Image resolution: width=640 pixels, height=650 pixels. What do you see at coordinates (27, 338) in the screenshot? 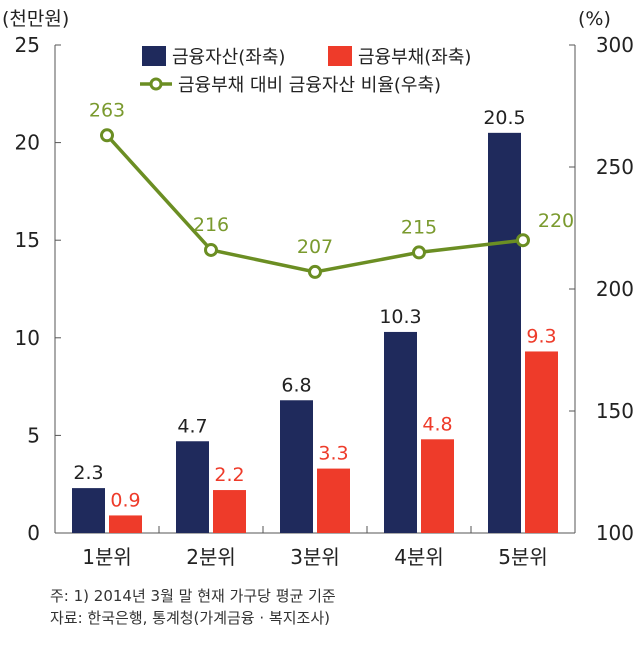
I see `left-tick-label: 10` at bounding box center [27, 338].